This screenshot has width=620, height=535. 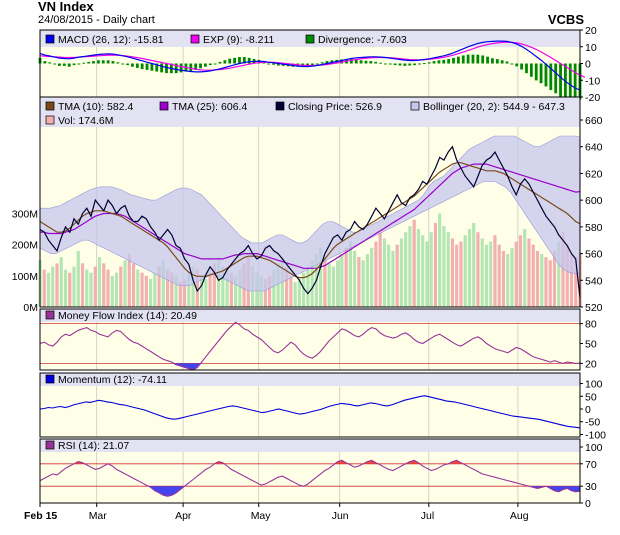 What do you see at coordinates (591, 397) in the screenshot?
I see `momentum-axis-tick-label-1: 50` at bounding box center [591, 397].